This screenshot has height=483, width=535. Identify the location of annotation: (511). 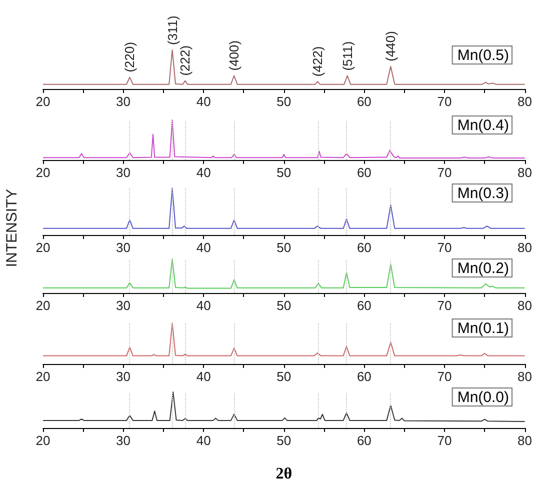
(347, 56).